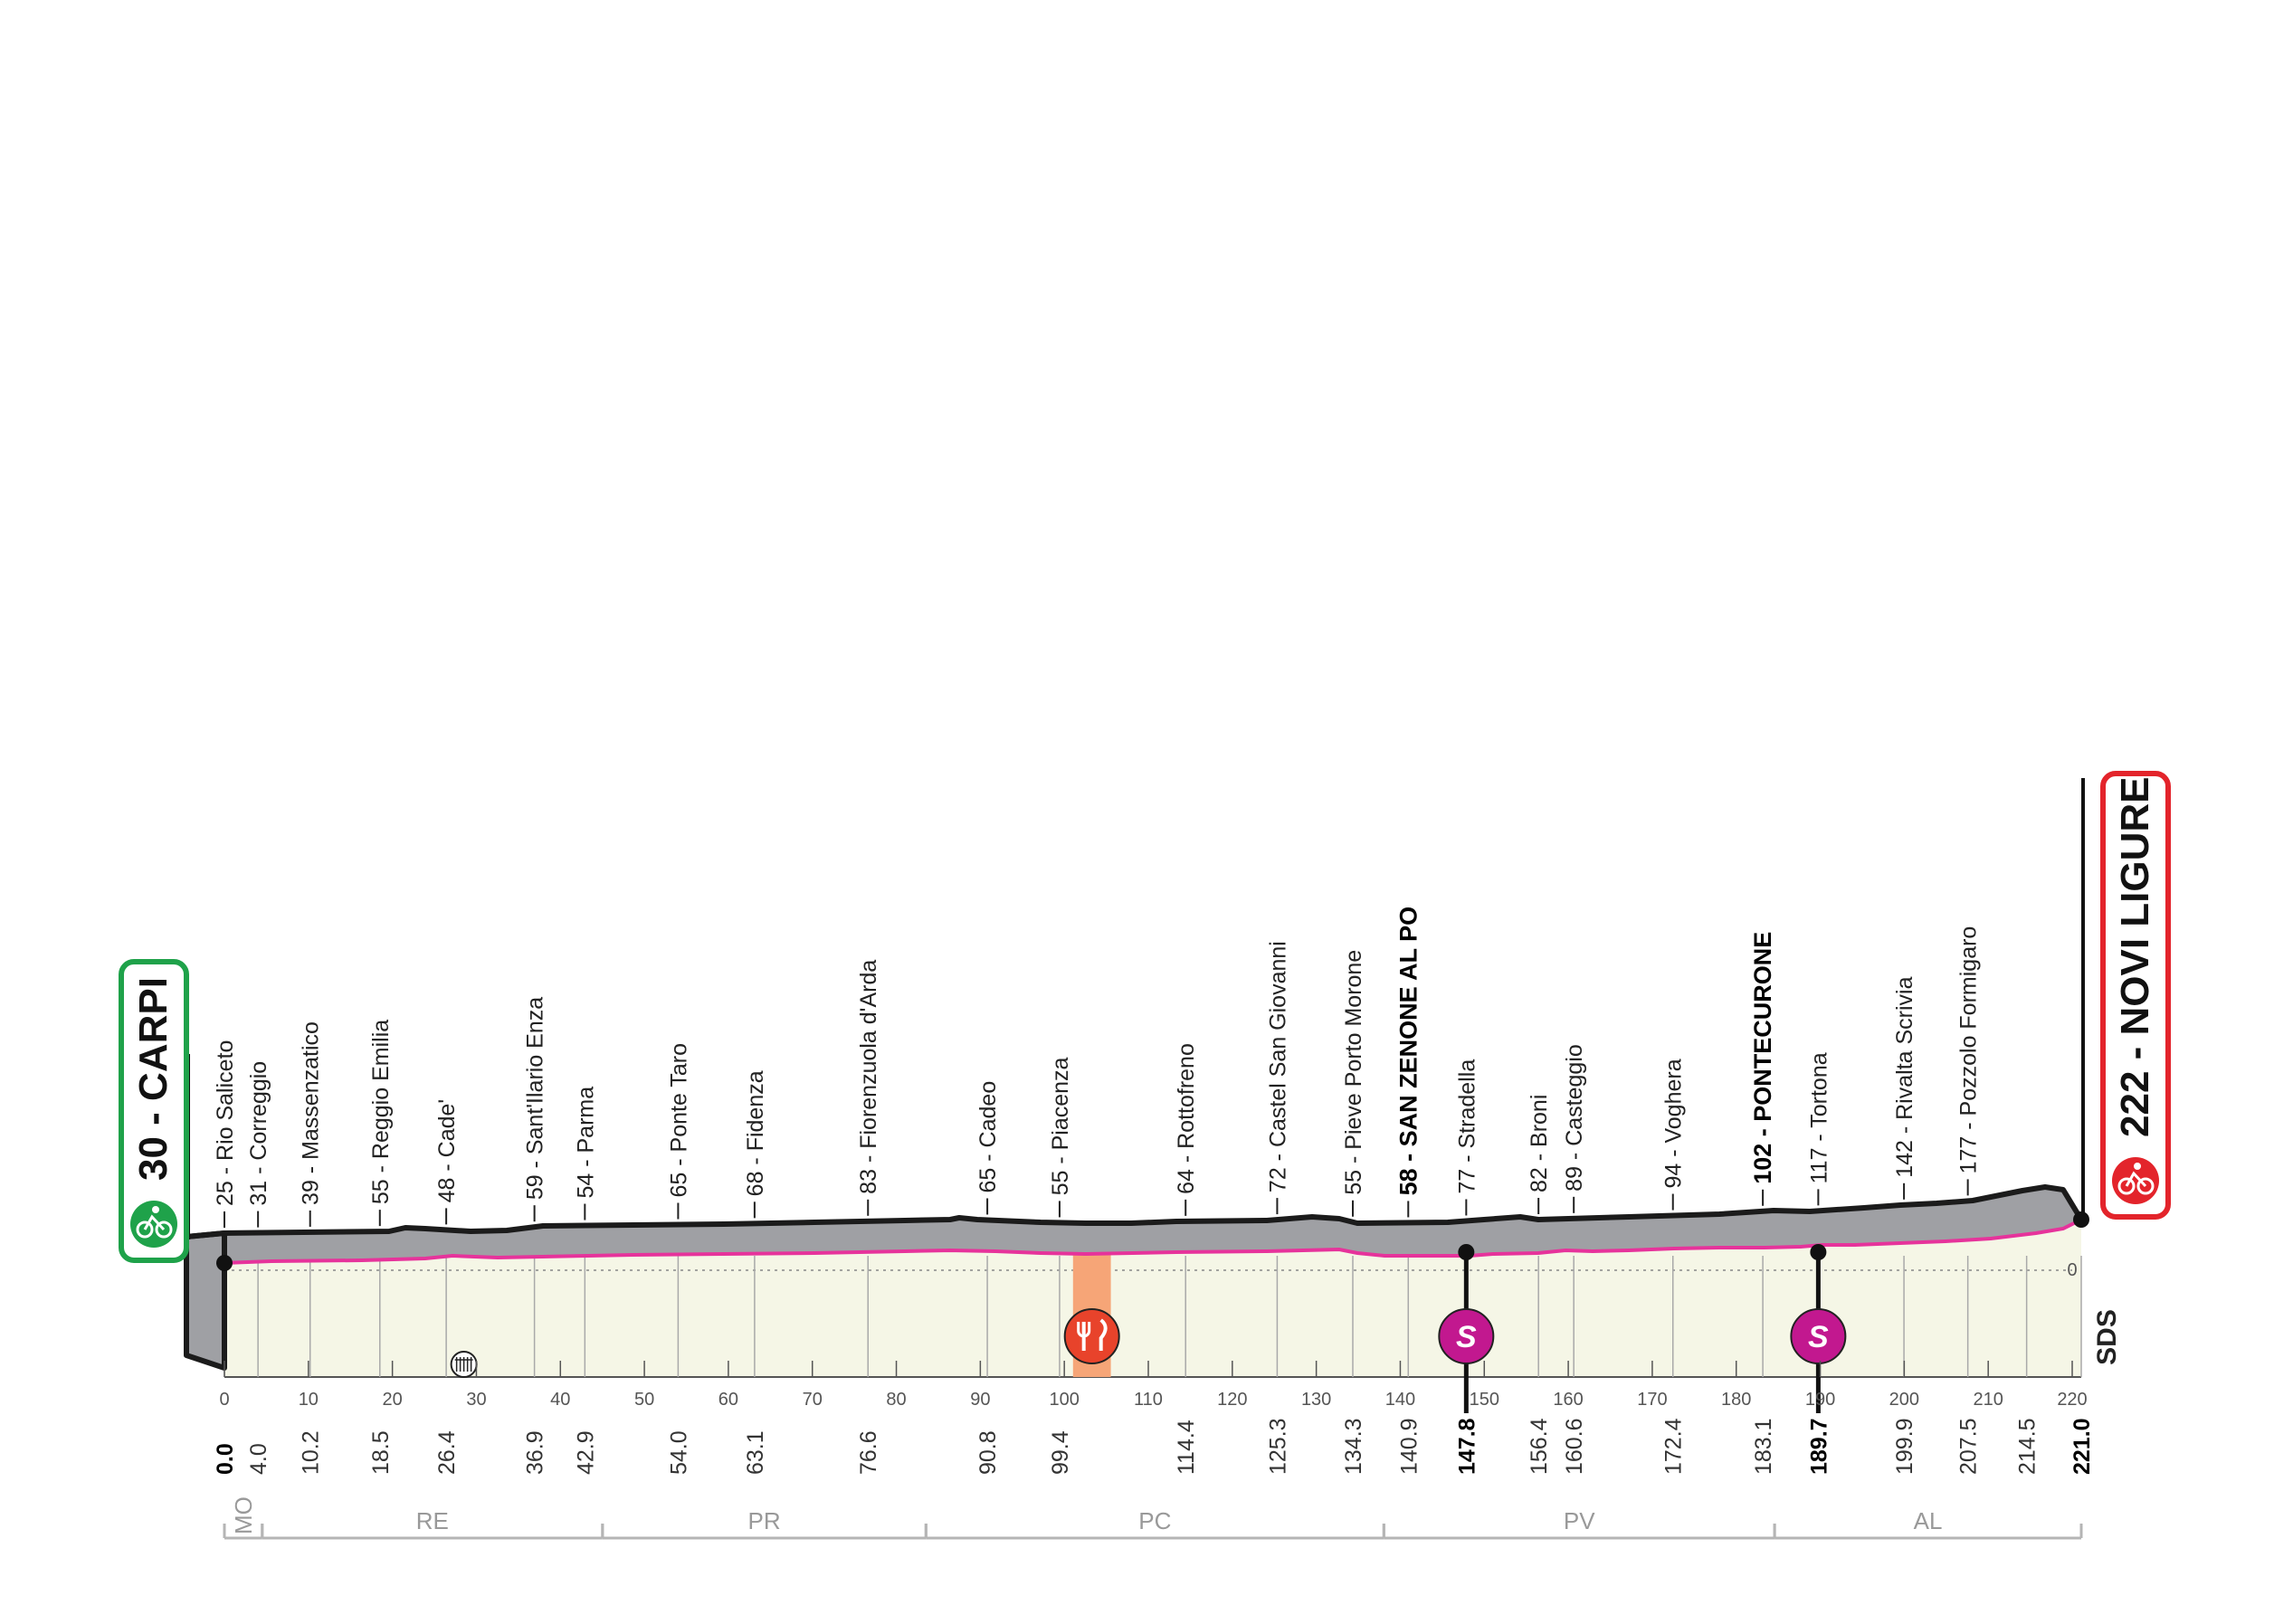 The height and width of the screenshot is (1624, 2274). What do you see at coordinates (1674, 1446) in the screenshot?
I see `km-mark-label: 172.4` at bounding box center [1674, 1446].